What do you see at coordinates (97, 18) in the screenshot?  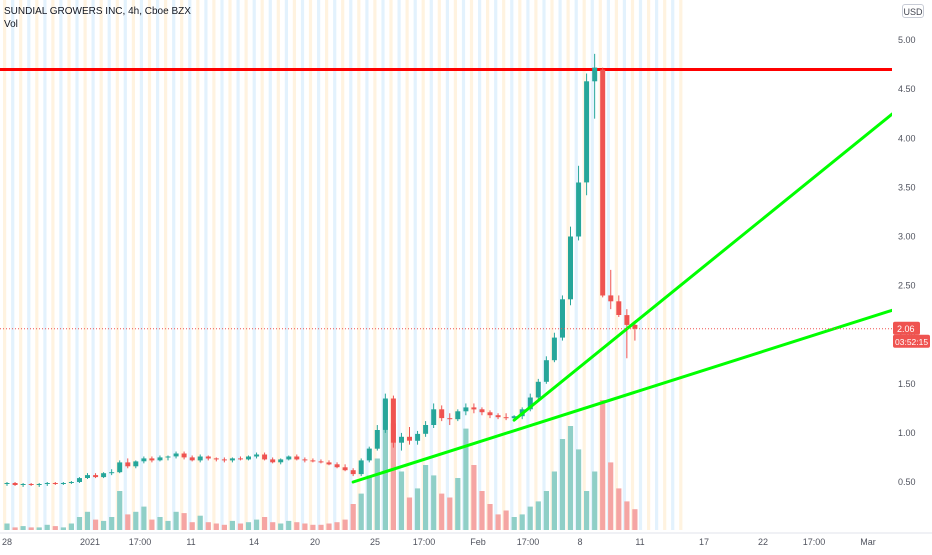 I see `chart-legend: SUNDIAL GROWERS INC, 4h, Cboe BZX Vol` at bounding box center [97, 18].